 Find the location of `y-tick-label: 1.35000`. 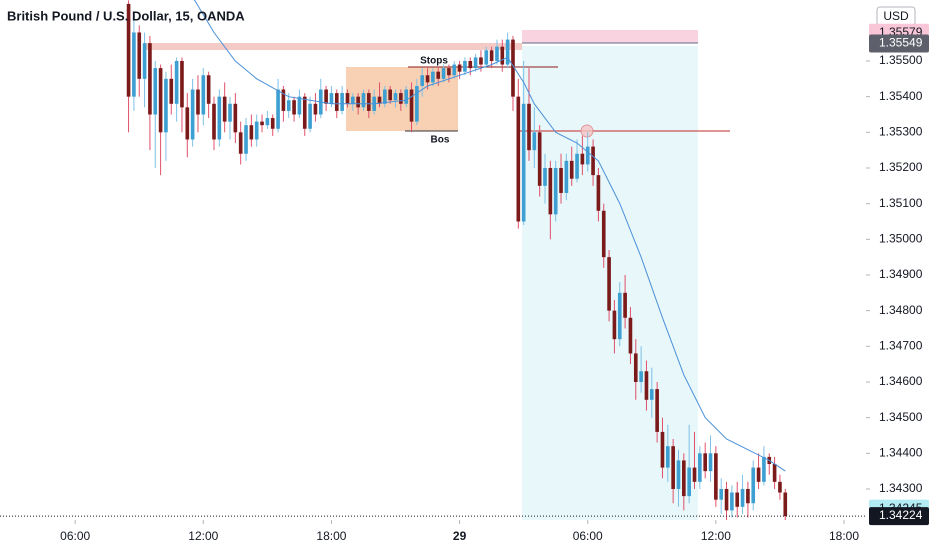

y-tick-label: 1.35000 is located at coordinates (901, 238).